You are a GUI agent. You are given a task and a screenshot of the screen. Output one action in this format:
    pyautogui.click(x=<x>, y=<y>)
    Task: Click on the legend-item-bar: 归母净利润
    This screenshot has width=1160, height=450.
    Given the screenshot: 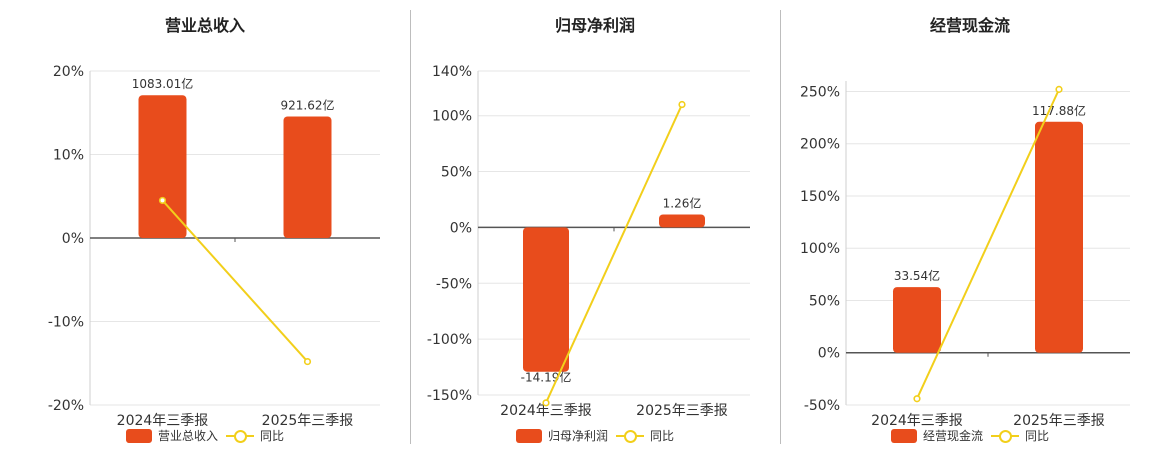 What is the action you would take?
    pyautogui.click(x=561, y=435)
    